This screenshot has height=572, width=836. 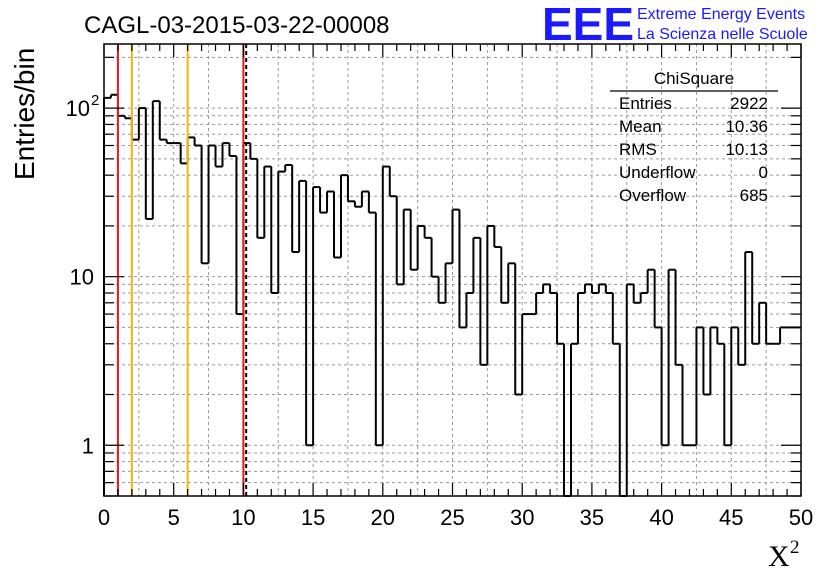 I want to click on x-tick-label: 45, so click(x=731, y=517).